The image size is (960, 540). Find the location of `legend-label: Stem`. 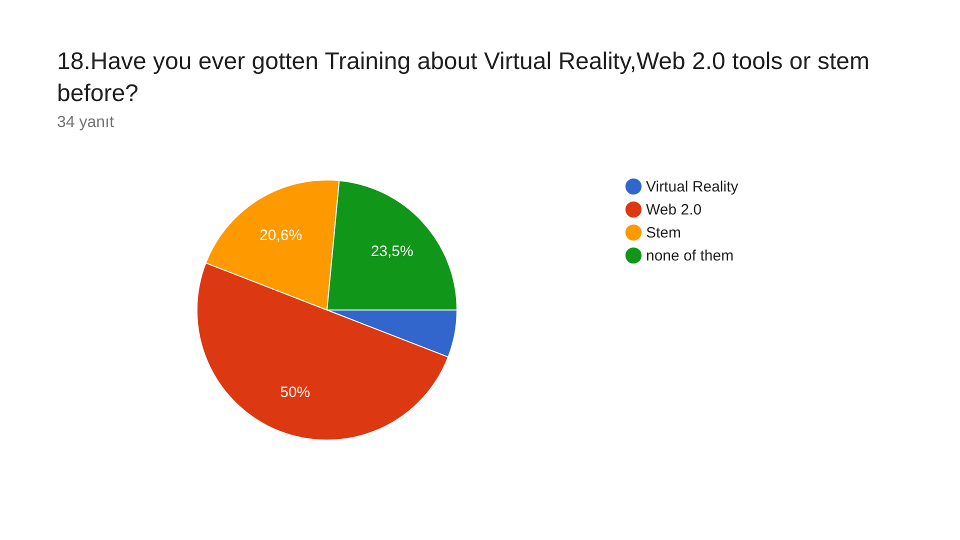

legend-label: Stem is located at coordinates (664, 233).